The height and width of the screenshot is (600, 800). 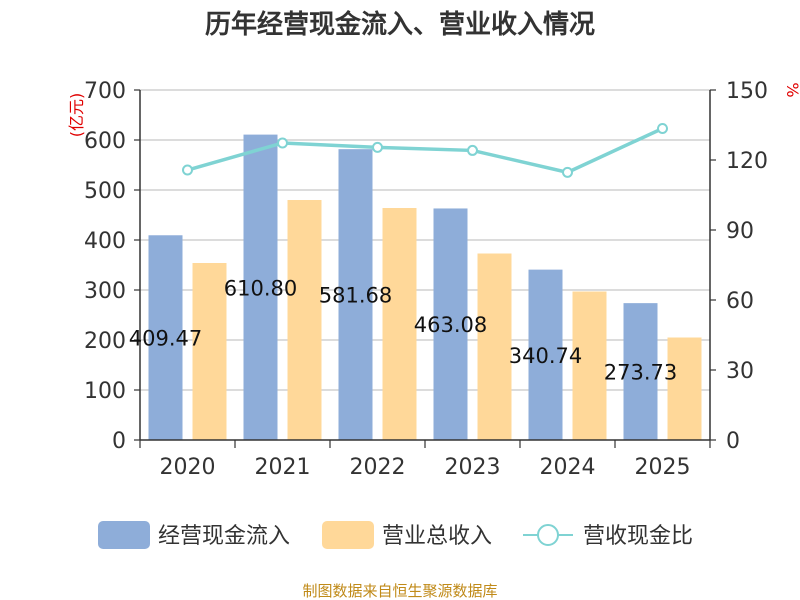 I want to click on x-tick-label: 2022, so click(x=378, y=467).